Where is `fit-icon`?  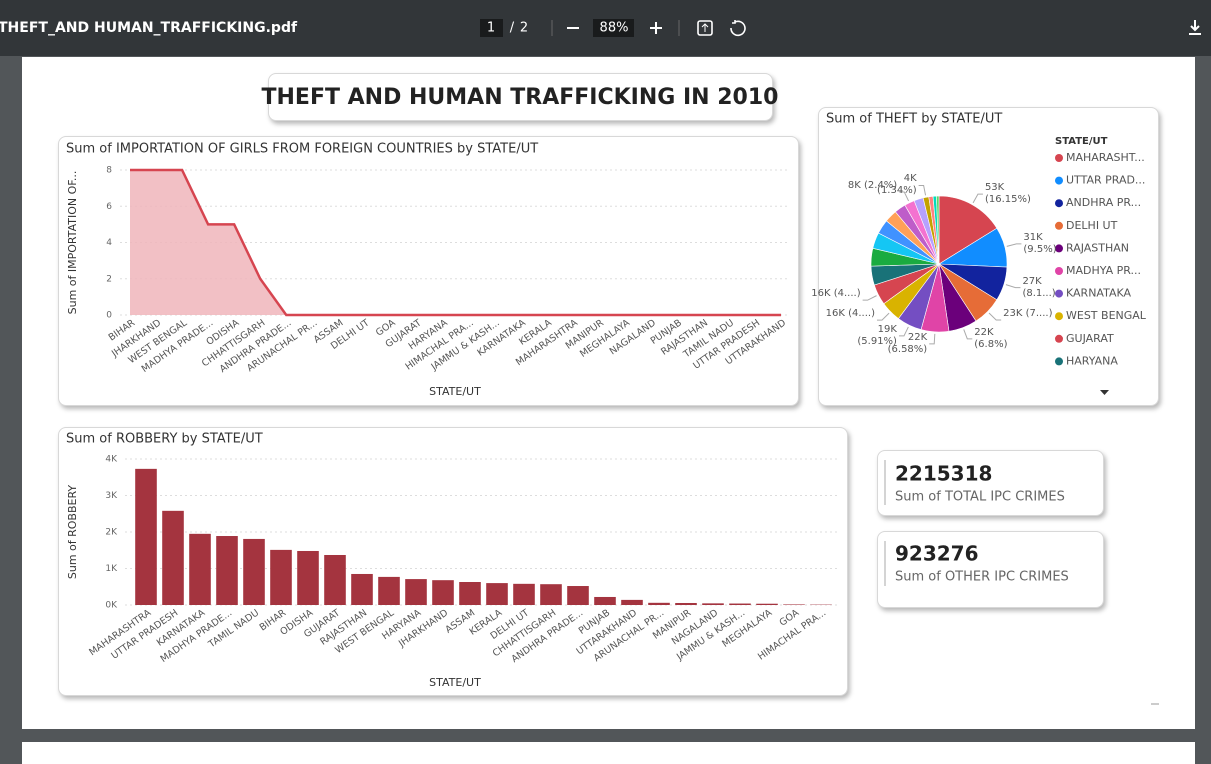 fit-icon is located at coordinates (705, 28).